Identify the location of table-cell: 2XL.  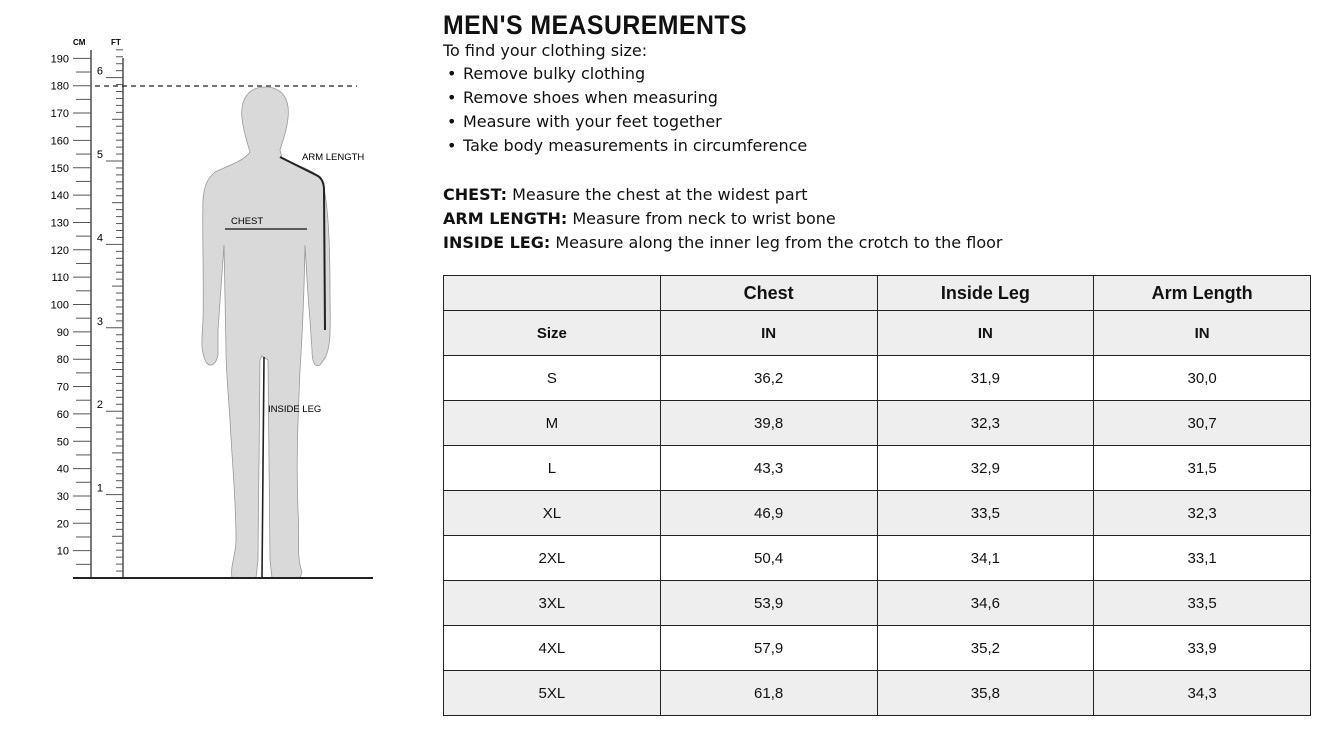
(552, 558).